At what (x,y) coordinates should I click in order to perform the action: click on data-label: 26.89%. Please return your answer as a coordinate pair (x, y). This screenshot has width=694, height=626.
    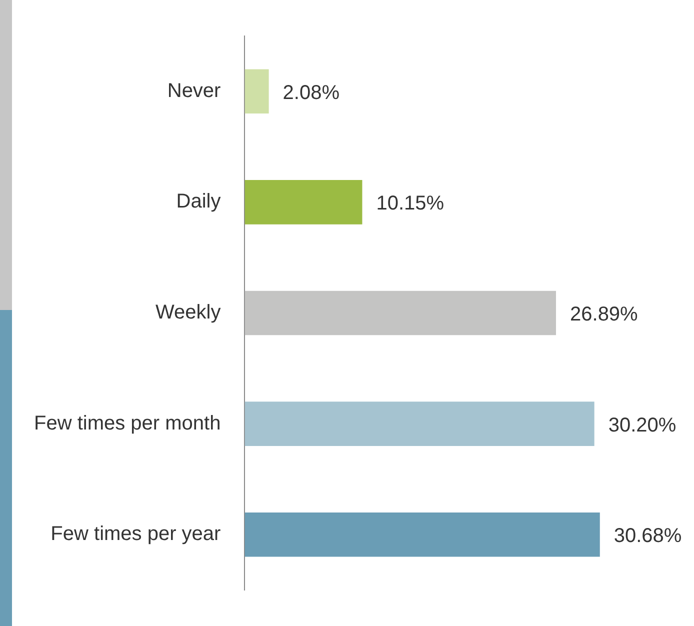
    Looking at the image, I should click on (604, 315).